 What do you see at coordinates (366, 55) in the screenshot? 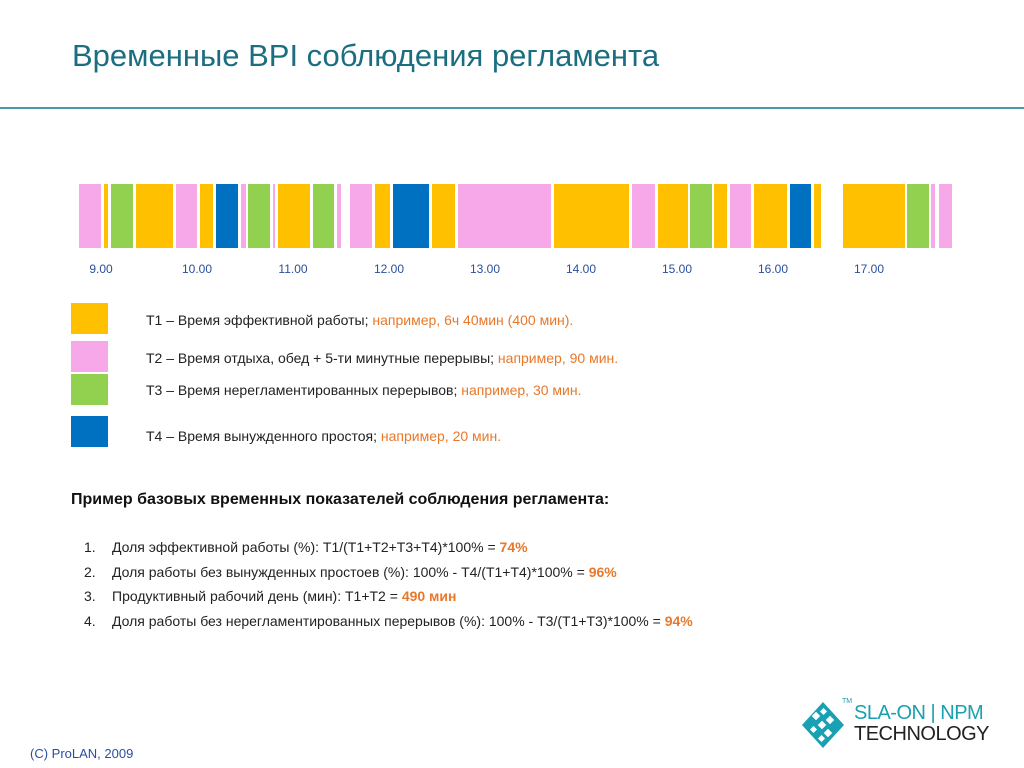
I see `page-title: Временные BPI соблюдения регламента` at bounding box center [366, 55].